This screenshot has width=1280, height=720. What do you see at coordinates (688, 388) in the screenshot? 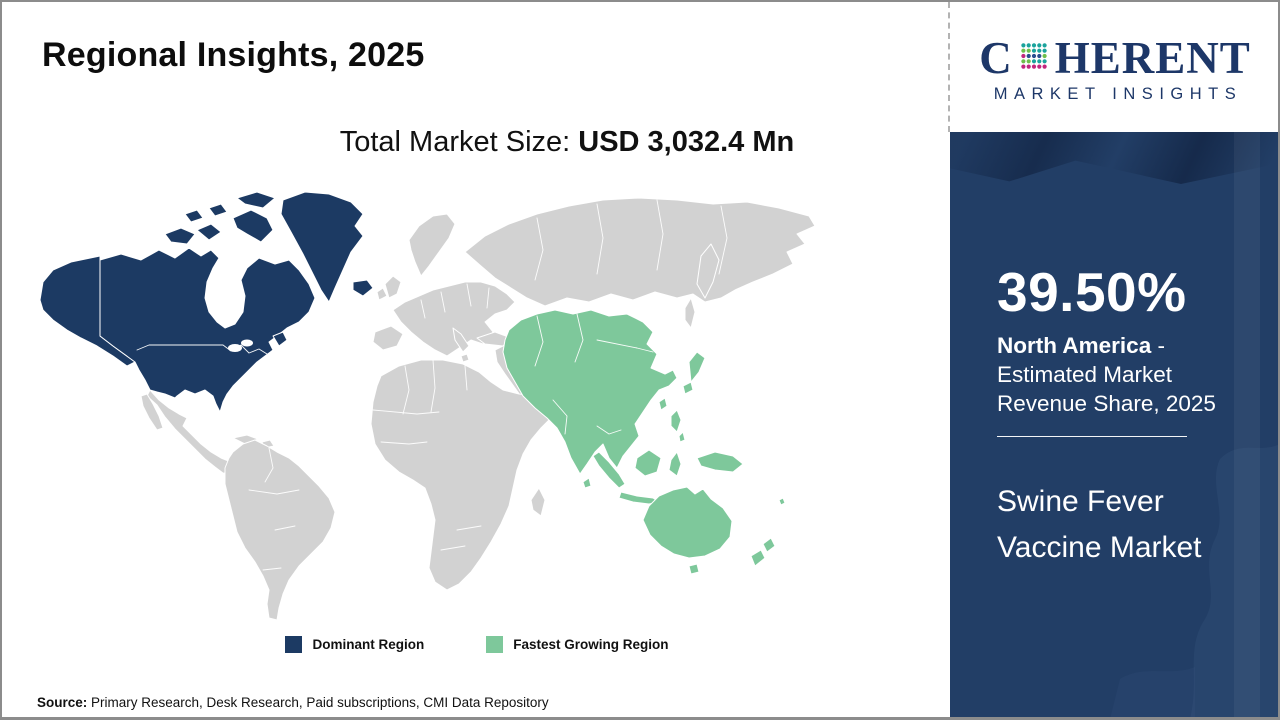
I see `country-japan-south` at bounding box center [688, 388].